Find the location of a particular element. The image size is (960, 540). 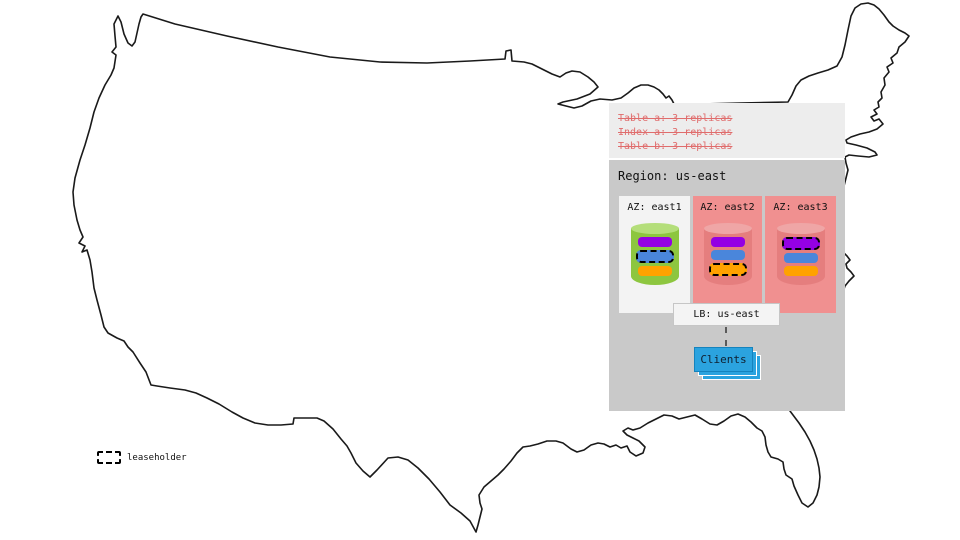

annotation-line: Table b: 3 replicas is located at coordinates (675, 146).